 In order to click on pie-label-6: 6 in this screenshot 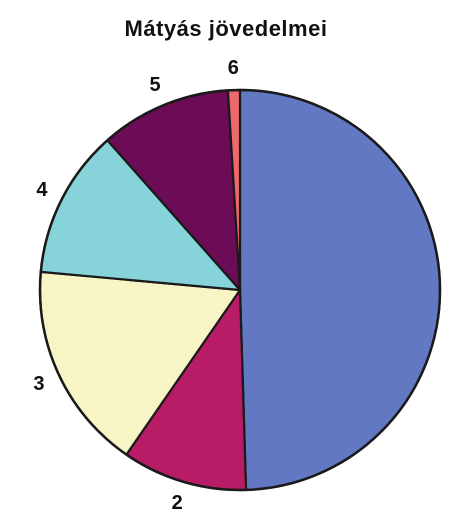, I will do `click(233, 68)`.